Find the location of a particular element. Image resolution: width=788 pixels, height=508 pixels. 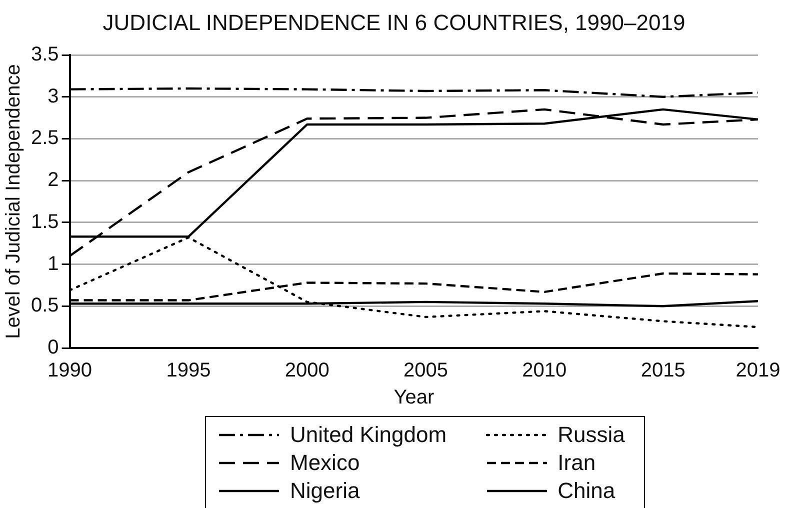

x-tick-label: 2005 is located at coordinates (426, 371).